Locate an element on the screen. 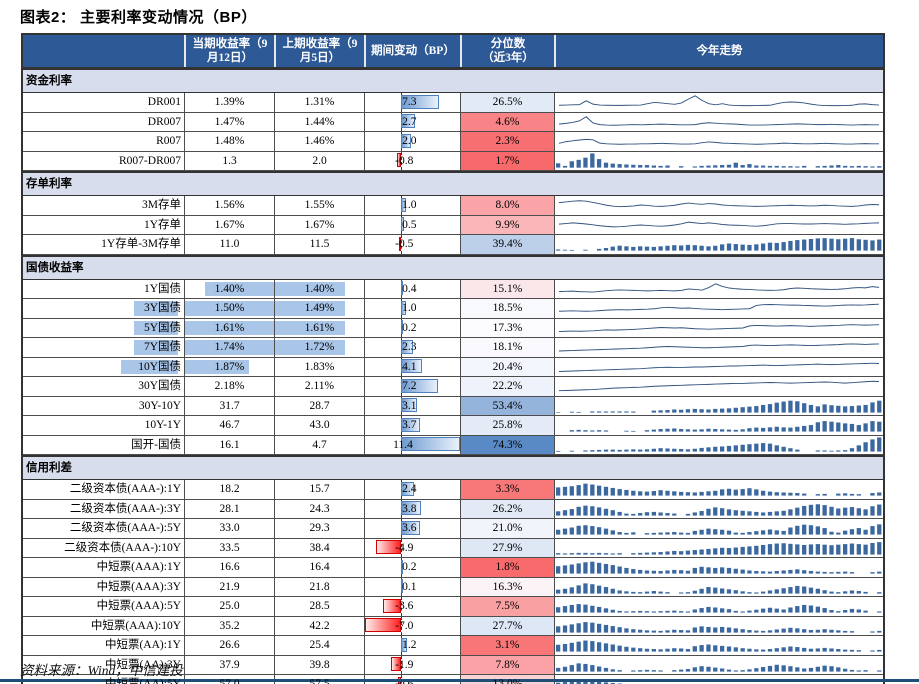  table-row: 中短票(AAA):10Y 35.2 42.2 -7.0 27.7% is located at coordinates (453, 626).